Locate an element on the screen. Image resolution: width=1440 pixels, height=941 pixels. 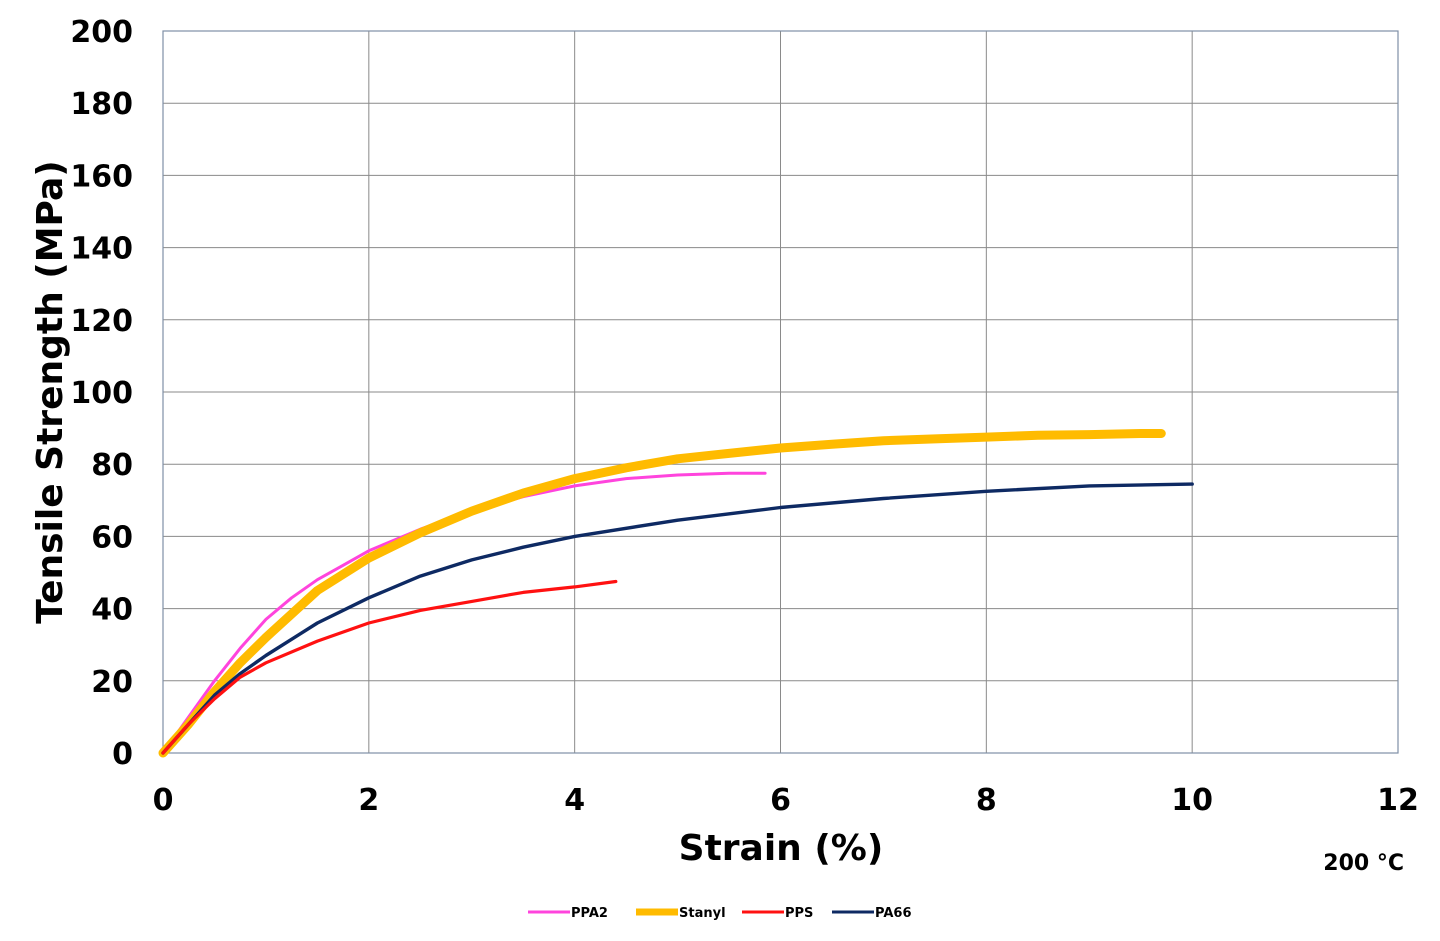
x-axis-title: Strain (%) is located at coordinates (781, 848).